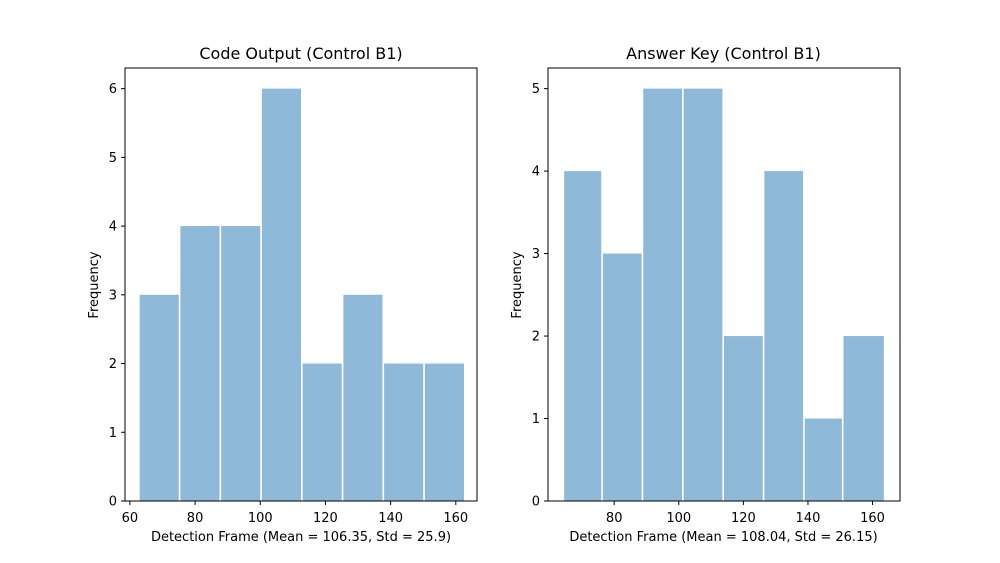  Describe the element at coordinates (743, 518) in the screenshot. I see `answer-key-x-tick-label: 120` at that location.